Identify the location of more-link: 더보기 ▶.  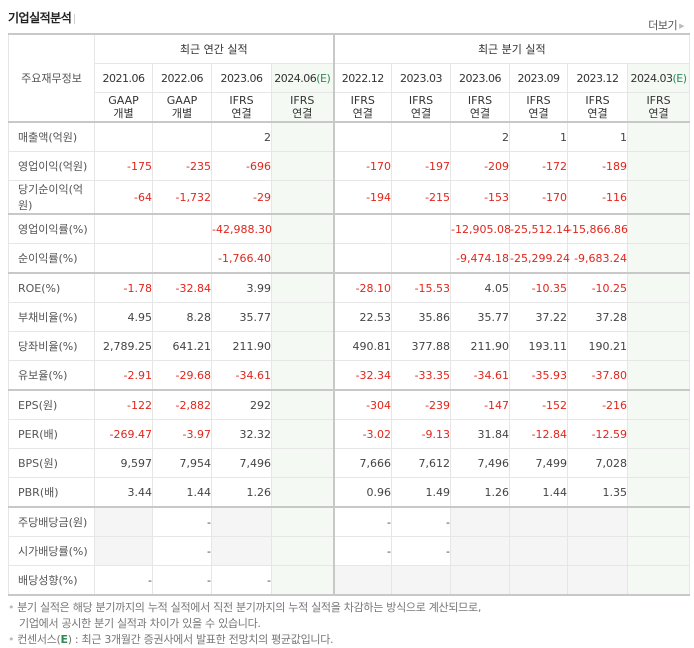
(666, 25).